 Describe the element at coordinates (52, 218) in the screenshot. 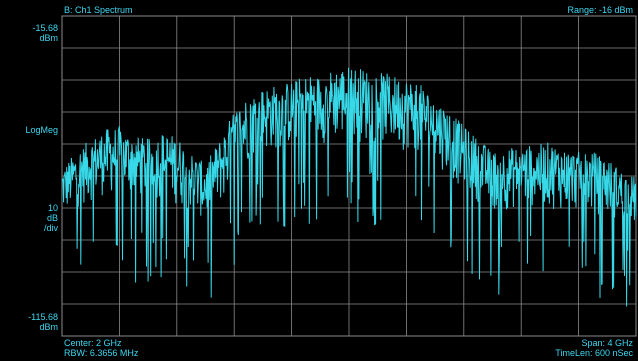

I see `y-scale-unit: dB` at that location.